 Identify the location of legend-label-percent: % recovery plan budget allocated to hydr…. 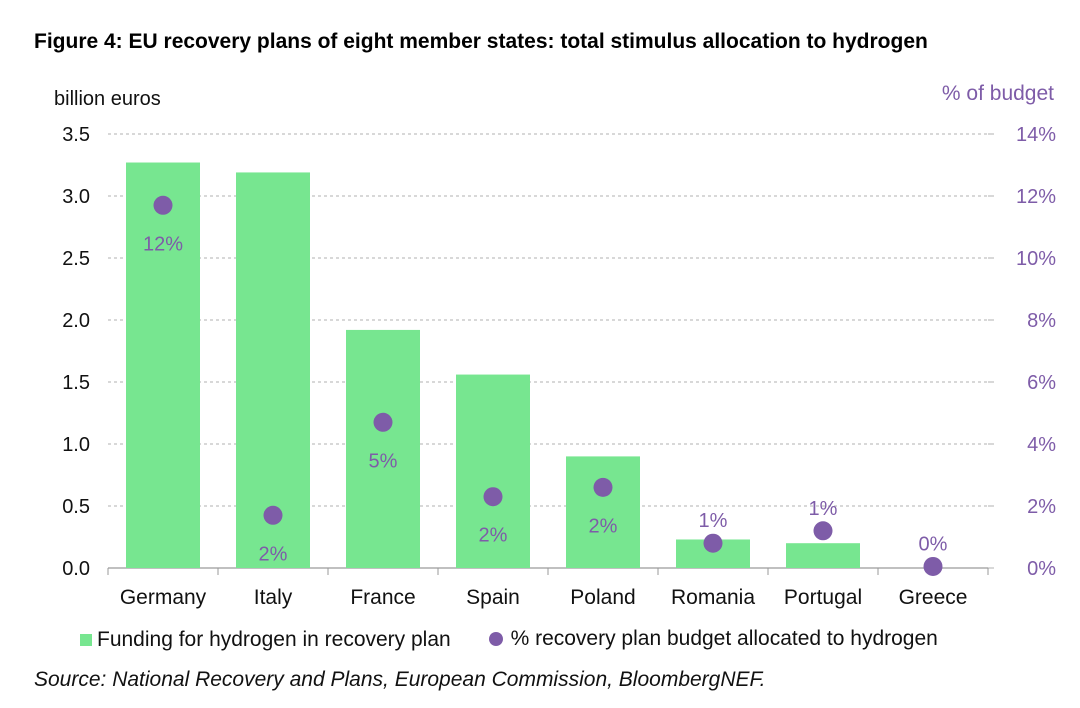
(724, 638).